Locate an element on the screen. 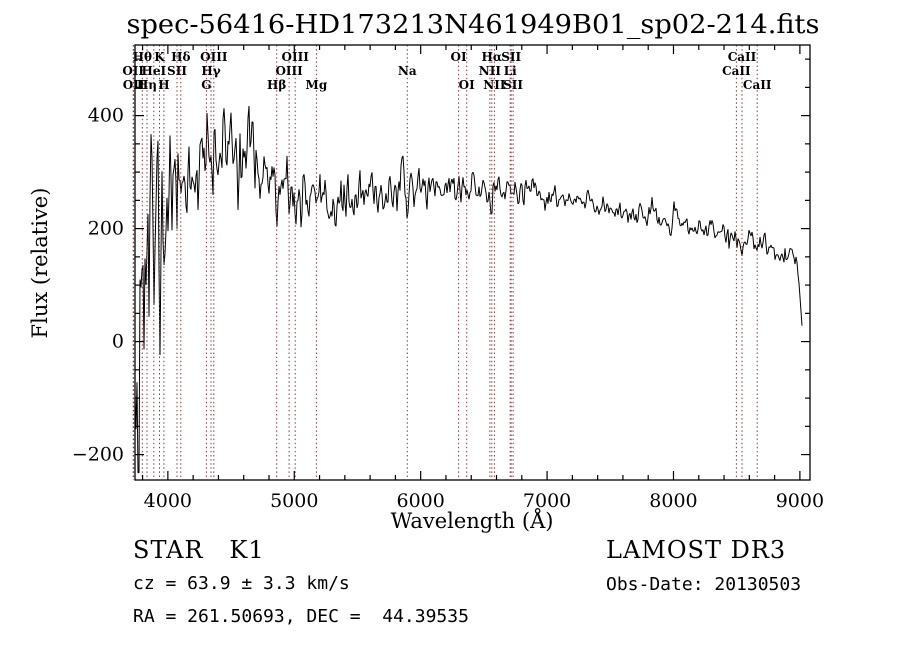 Image resolution: width=900 pixels, height=649 pixels. ra-dec: RA = 261.50693, DEC = 44.39535 is located at coordinates (301, 616).